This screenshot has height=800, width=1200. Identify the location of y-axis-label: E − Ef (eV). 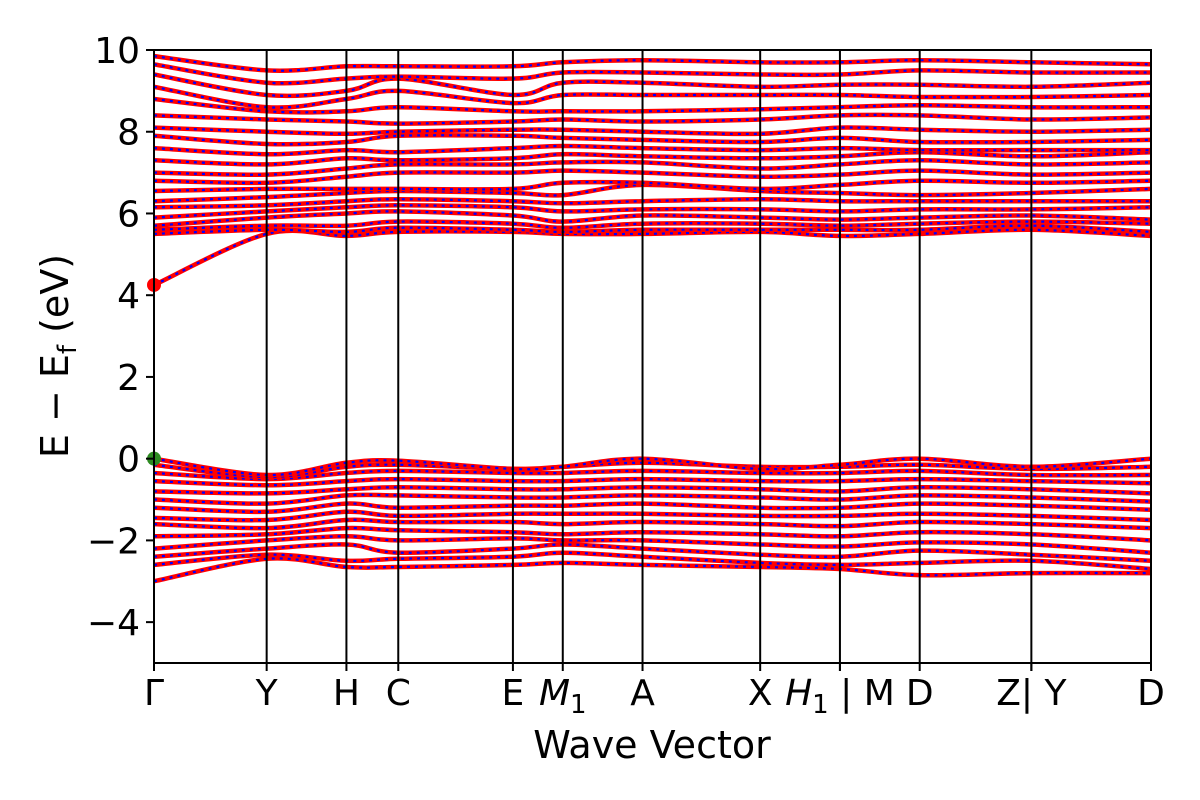
(58, 356).